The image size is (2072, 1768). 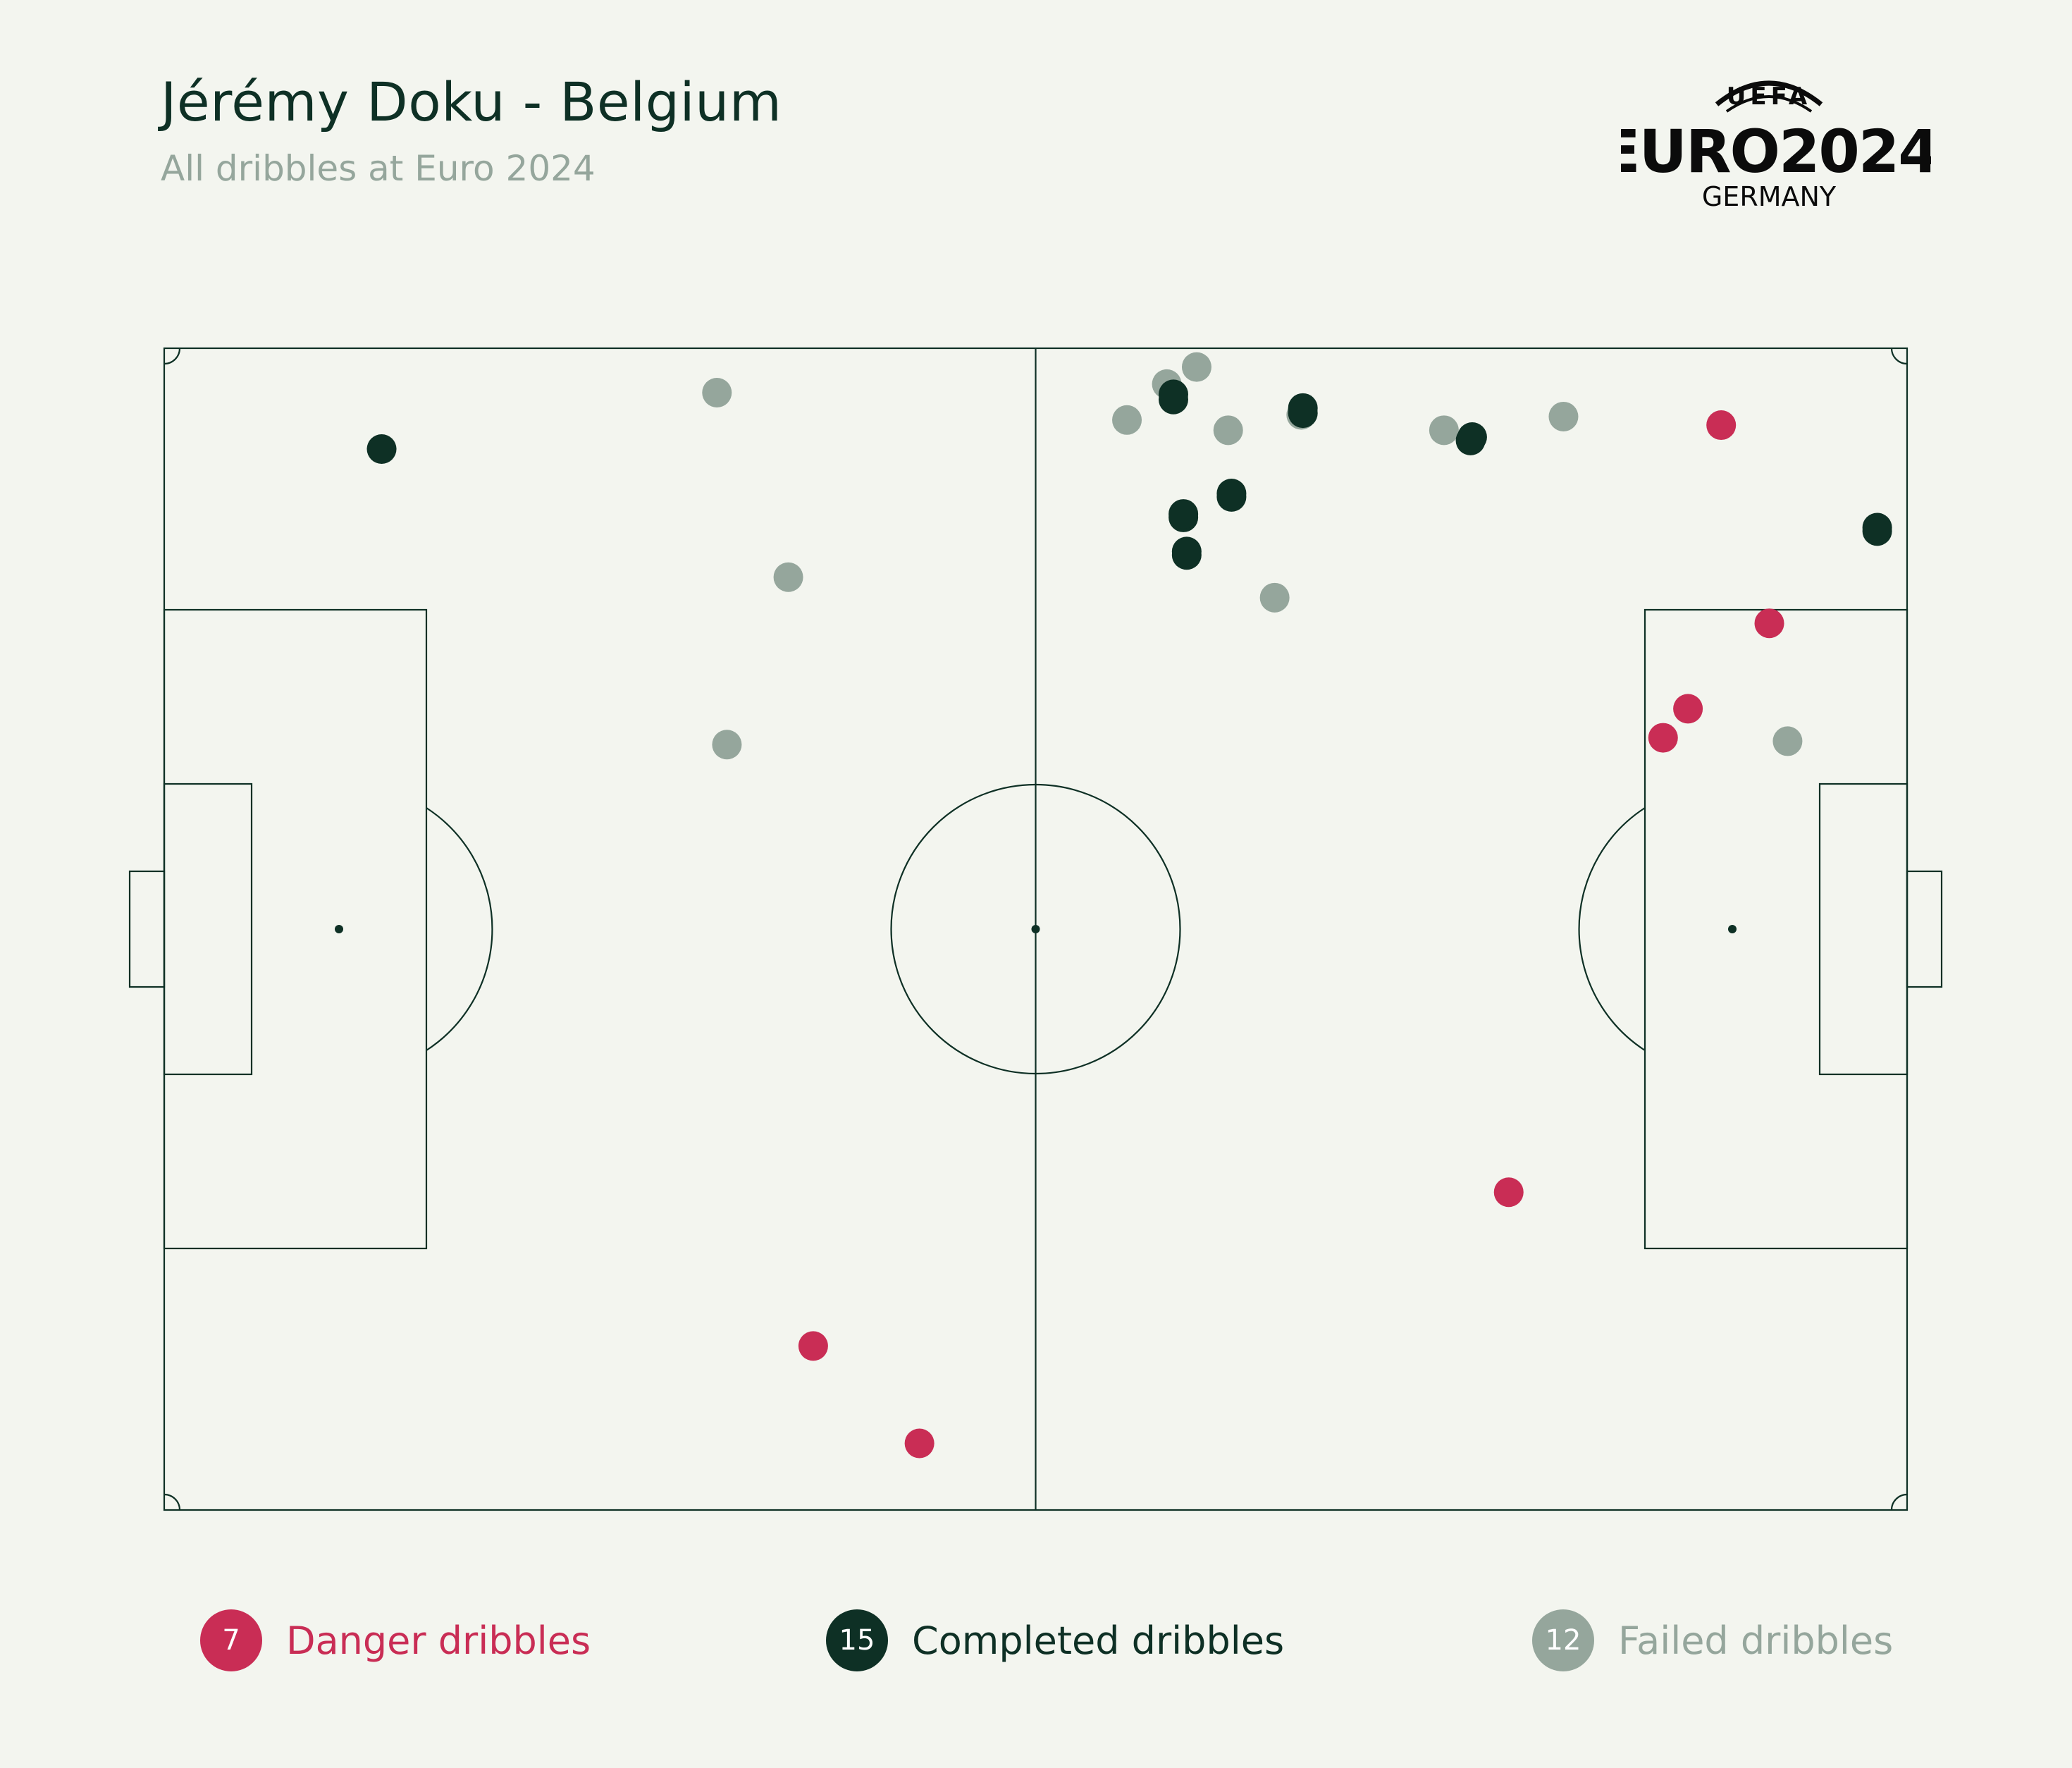 What do you see at coordinates (857, 1640) in the screenshot?
I see `legend-completed-count: 15` at bounding box center [857, 1640].